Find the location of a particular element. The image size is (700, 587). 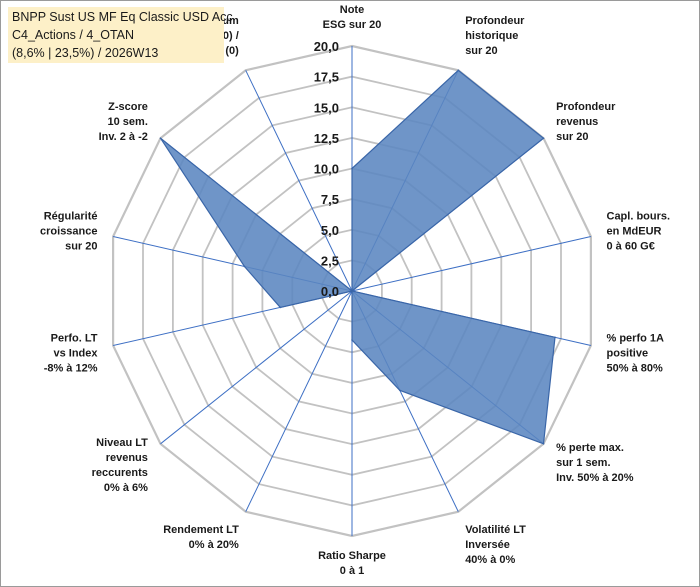

axis-label-line: % perfo 1A is located at coordinates (636, 338).